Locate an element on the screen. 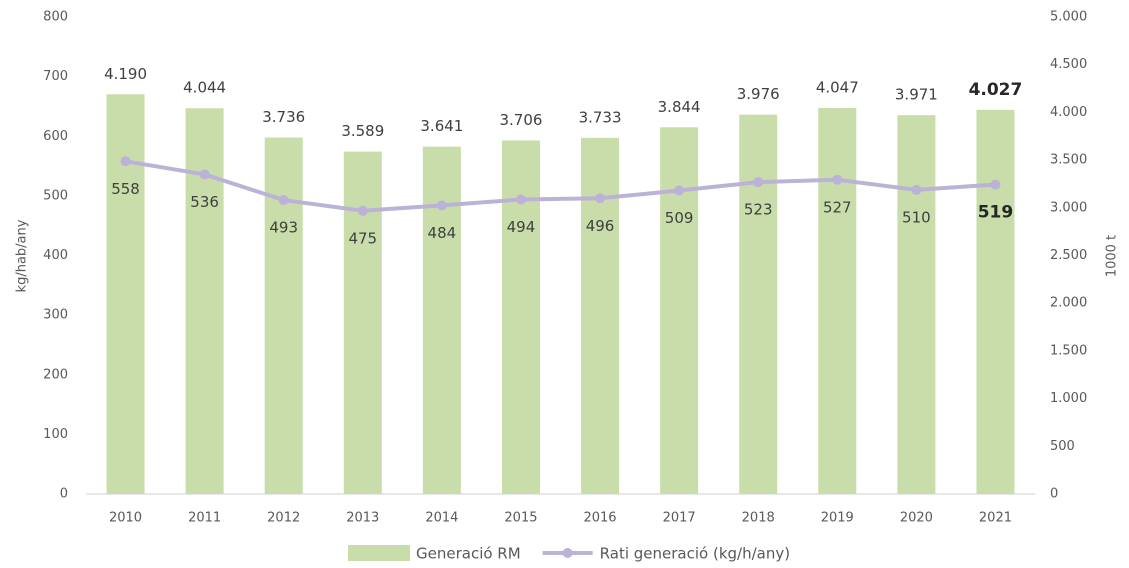 This screenshot has height=568, width=1129. data-label: 3.736 is located at coordinates (283, 117).